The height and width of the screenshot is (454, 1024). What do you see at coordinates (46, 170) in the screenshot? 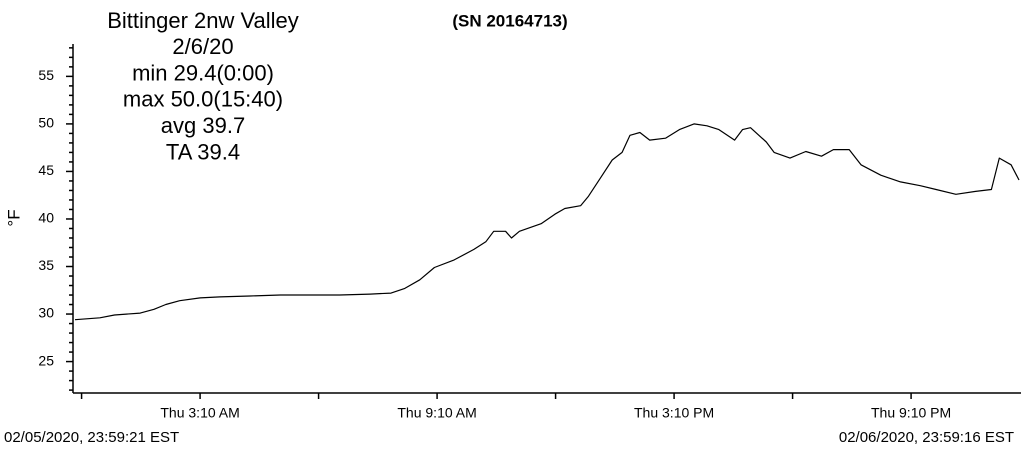
I see `y-tick-label: 45` at bounding box center [46, 170].